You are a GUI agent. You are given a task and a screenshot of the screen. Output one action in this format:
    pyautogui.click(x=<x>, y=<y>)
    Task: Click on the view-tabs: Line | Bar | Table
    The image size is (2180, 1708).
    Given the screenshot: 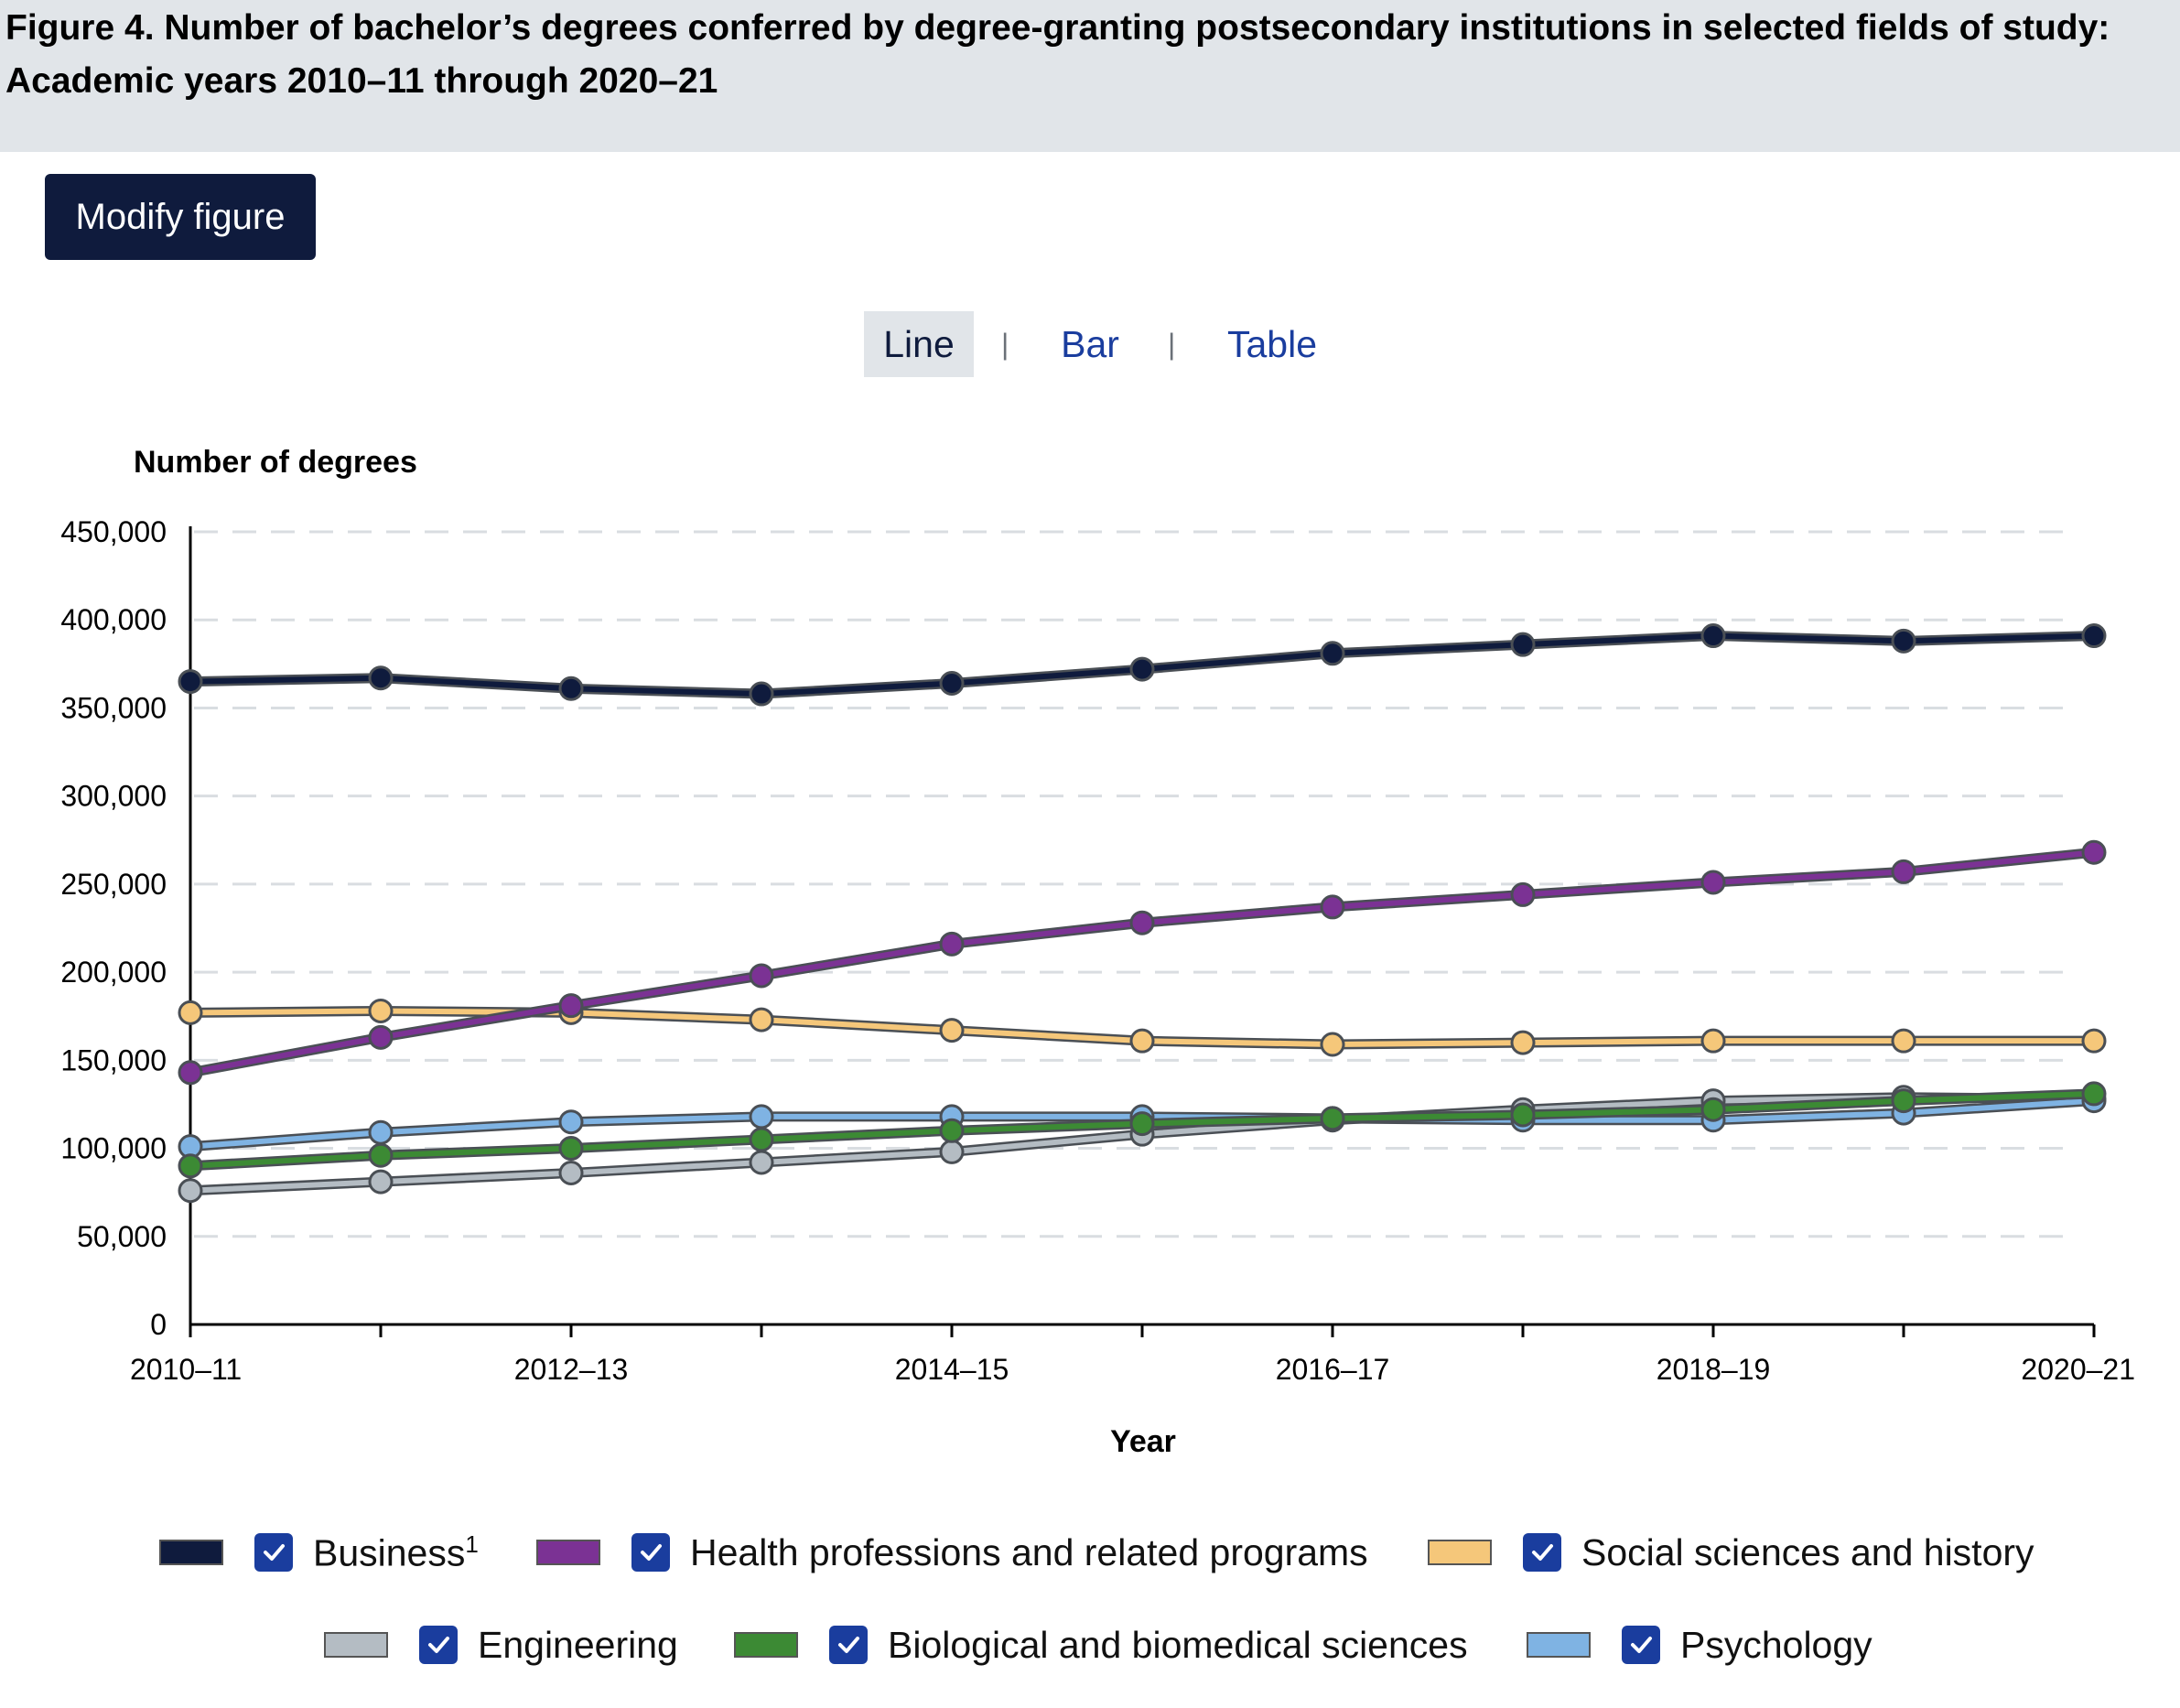 What is the action you would take?
    pyautogui.click(x=1090, y=344)
    